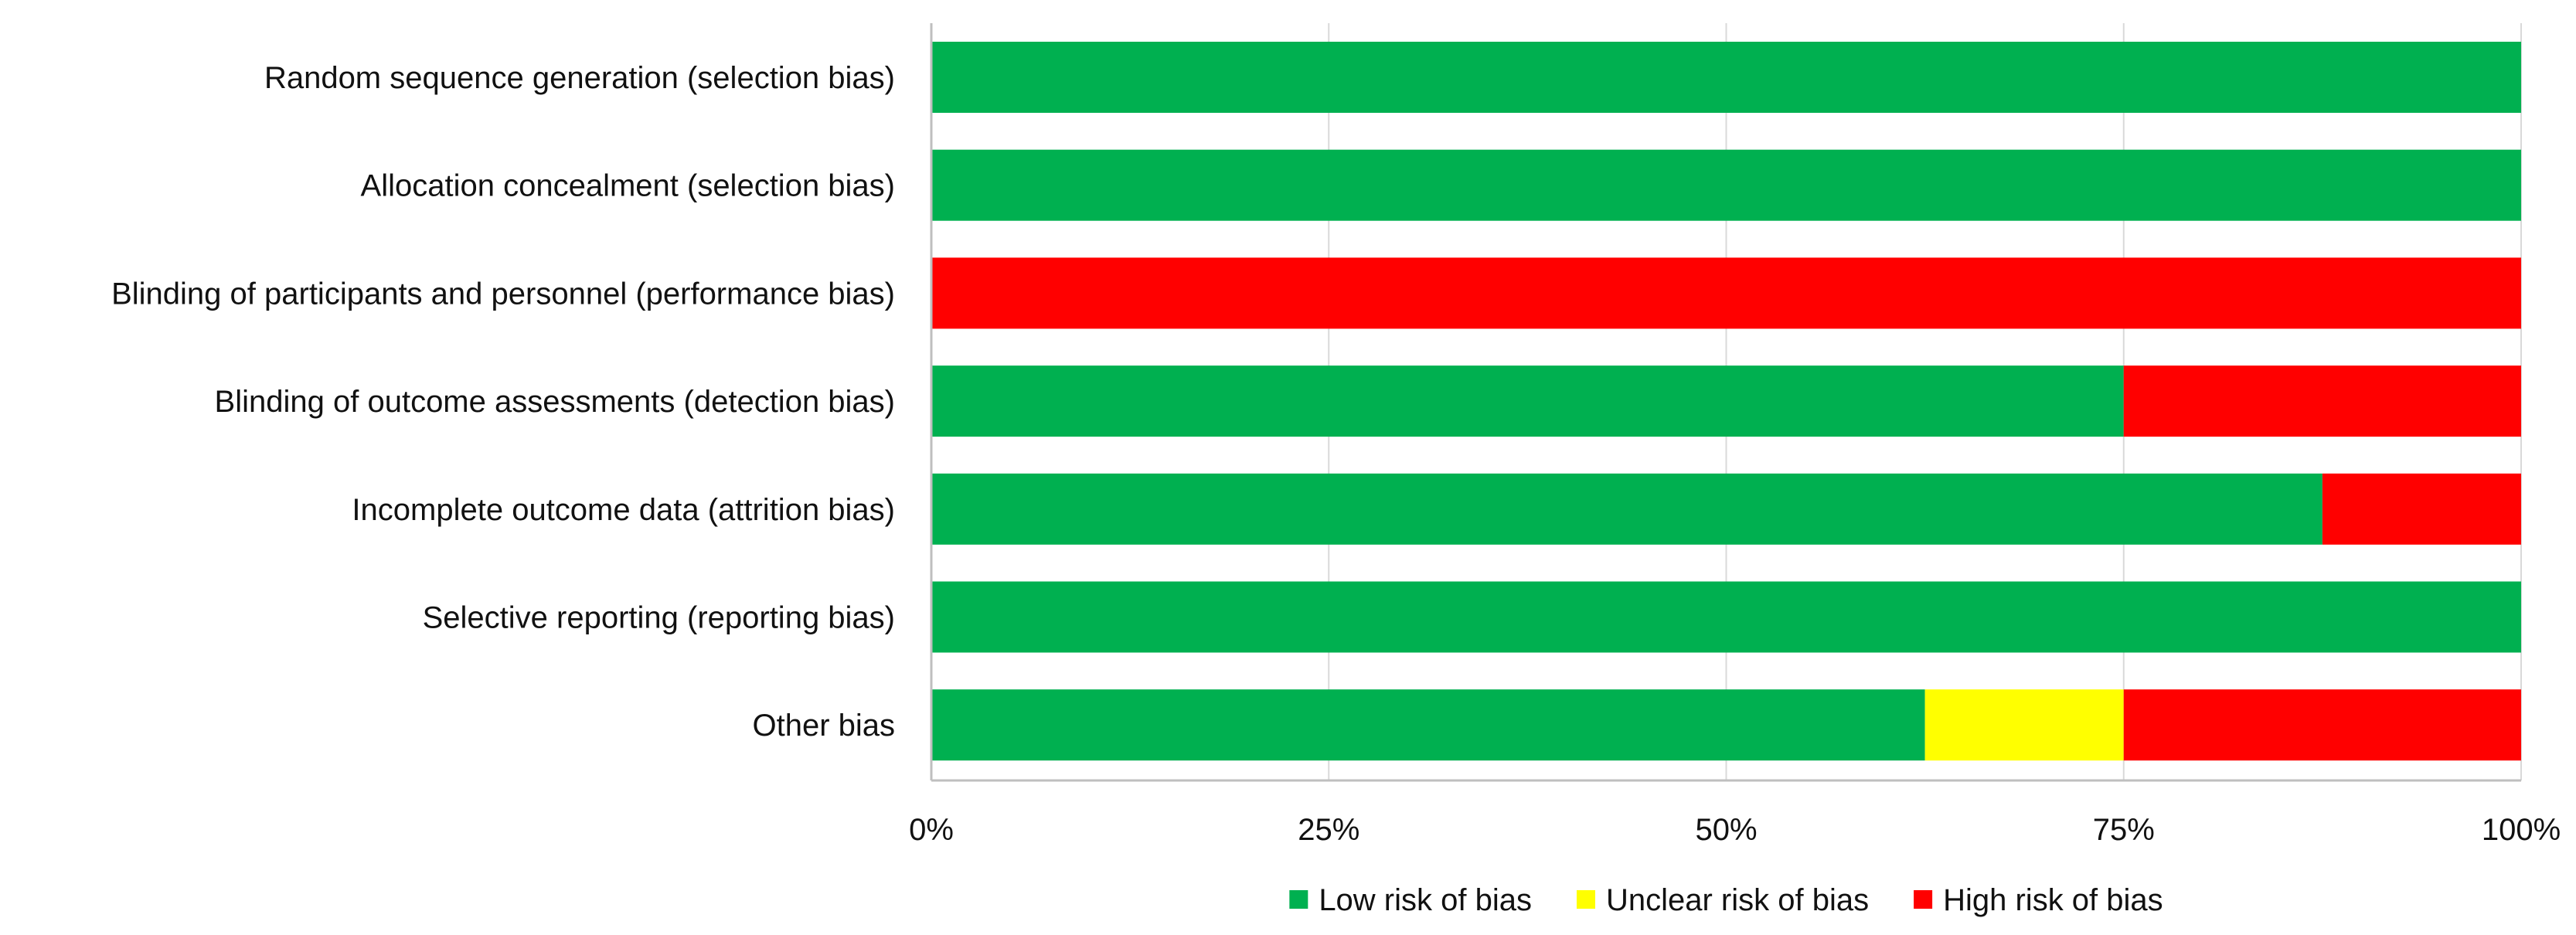 Image resolution: width=2576 pixels, height=935 pixels. I want to click on x-tick-label: 75%, so click(2124, 830).